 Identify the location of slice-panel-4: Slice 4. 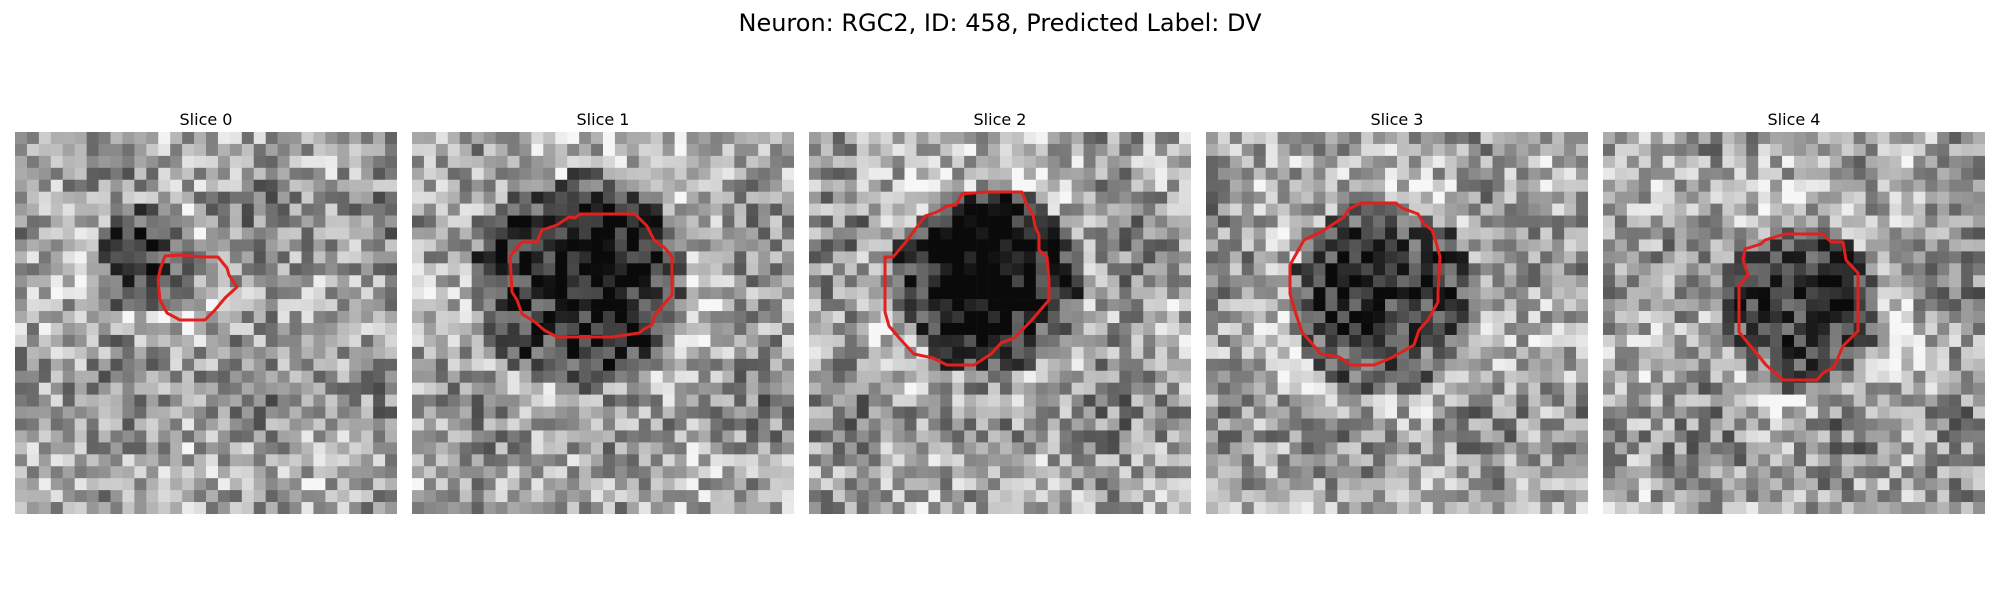
(1794, 311).